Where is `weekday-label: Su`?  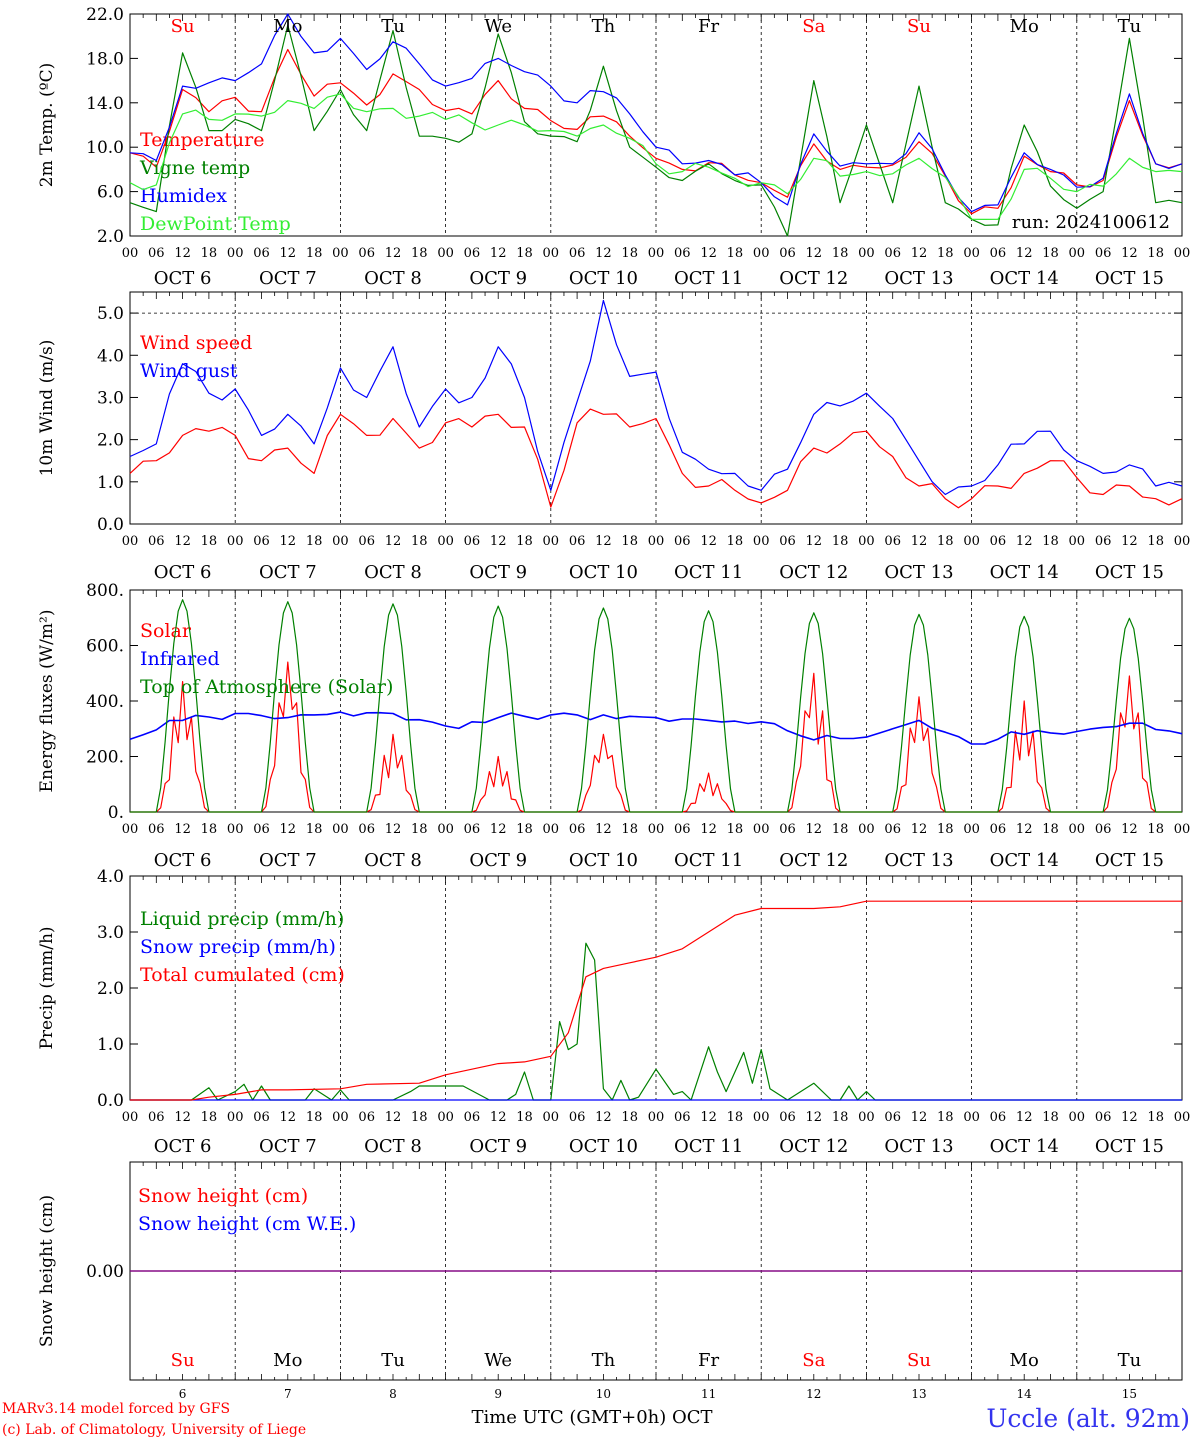 weekday-label: Su is located at coordinates (183, 26).